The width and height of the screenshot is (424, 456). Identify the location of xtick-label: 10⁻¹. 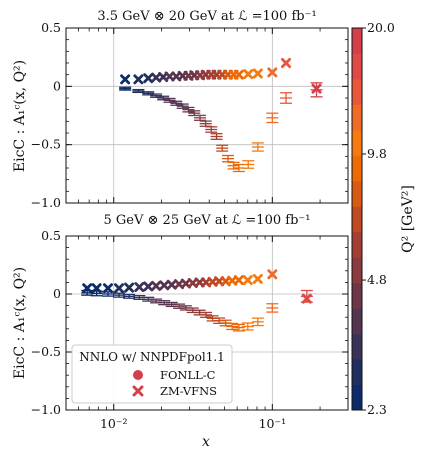
(273, 423).